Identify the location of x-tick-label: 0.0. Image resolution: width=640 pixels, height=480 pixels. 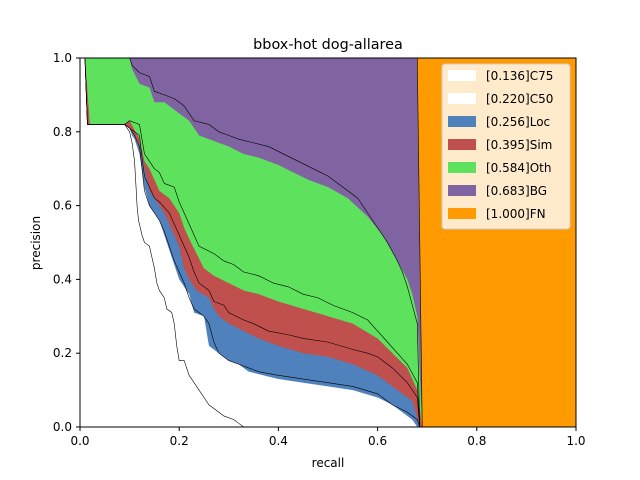
(79, 441).